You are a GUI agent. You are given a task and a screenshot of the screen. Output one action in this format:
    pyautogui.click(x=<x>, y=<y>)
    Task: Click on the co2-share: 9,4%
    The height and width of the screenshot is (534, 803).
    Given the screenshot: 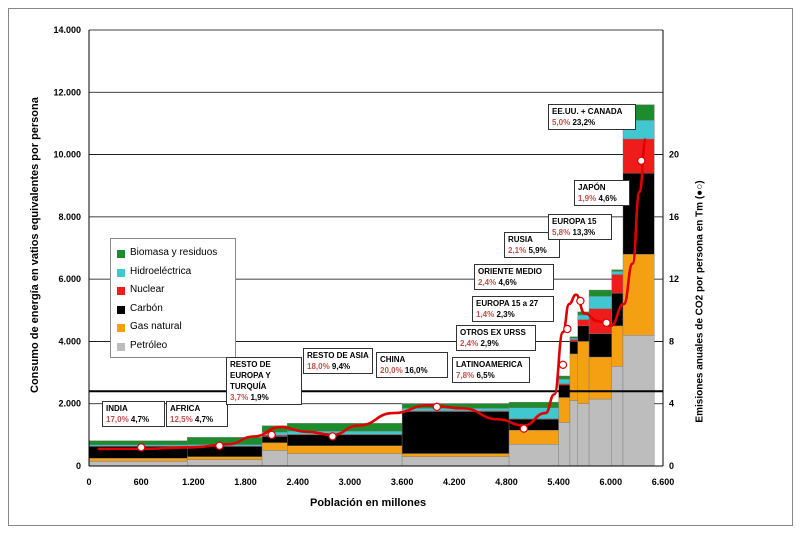 What is the action you would take?
    pyautogui.click(x=340, y=366)
    